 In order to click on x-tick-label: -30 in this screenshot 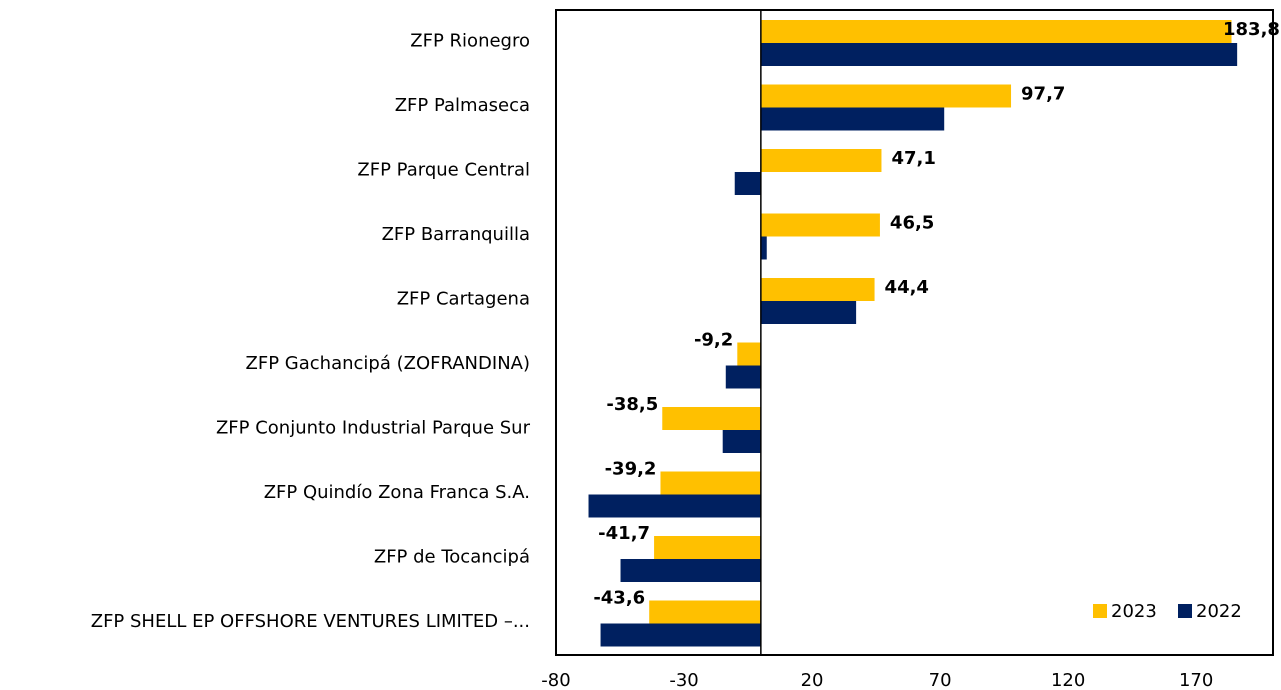, I will do `click(683, 680)`.